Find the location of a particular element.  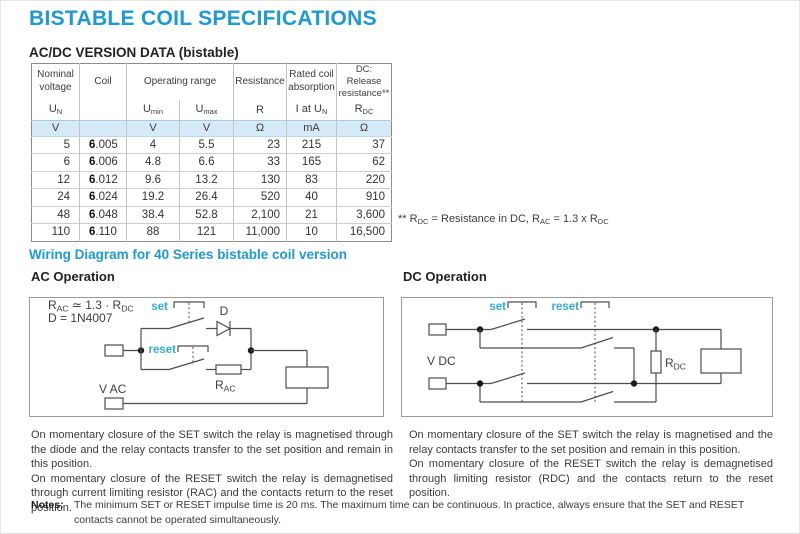

ac-resistor-label: RAC is located at coordinates (225, 386).